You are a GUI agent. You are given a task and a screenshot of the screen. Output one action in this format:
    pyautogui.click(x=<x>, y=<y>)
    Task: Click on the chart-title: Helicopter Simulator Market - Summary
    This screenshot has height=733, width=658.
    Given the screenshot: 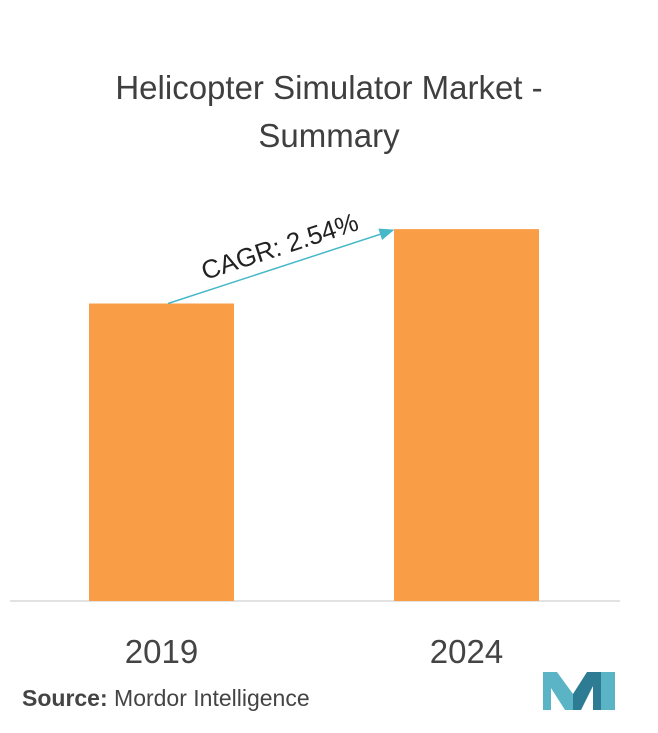 What is the action you would take?
    pyautogui.click(x=329, y=112)
    